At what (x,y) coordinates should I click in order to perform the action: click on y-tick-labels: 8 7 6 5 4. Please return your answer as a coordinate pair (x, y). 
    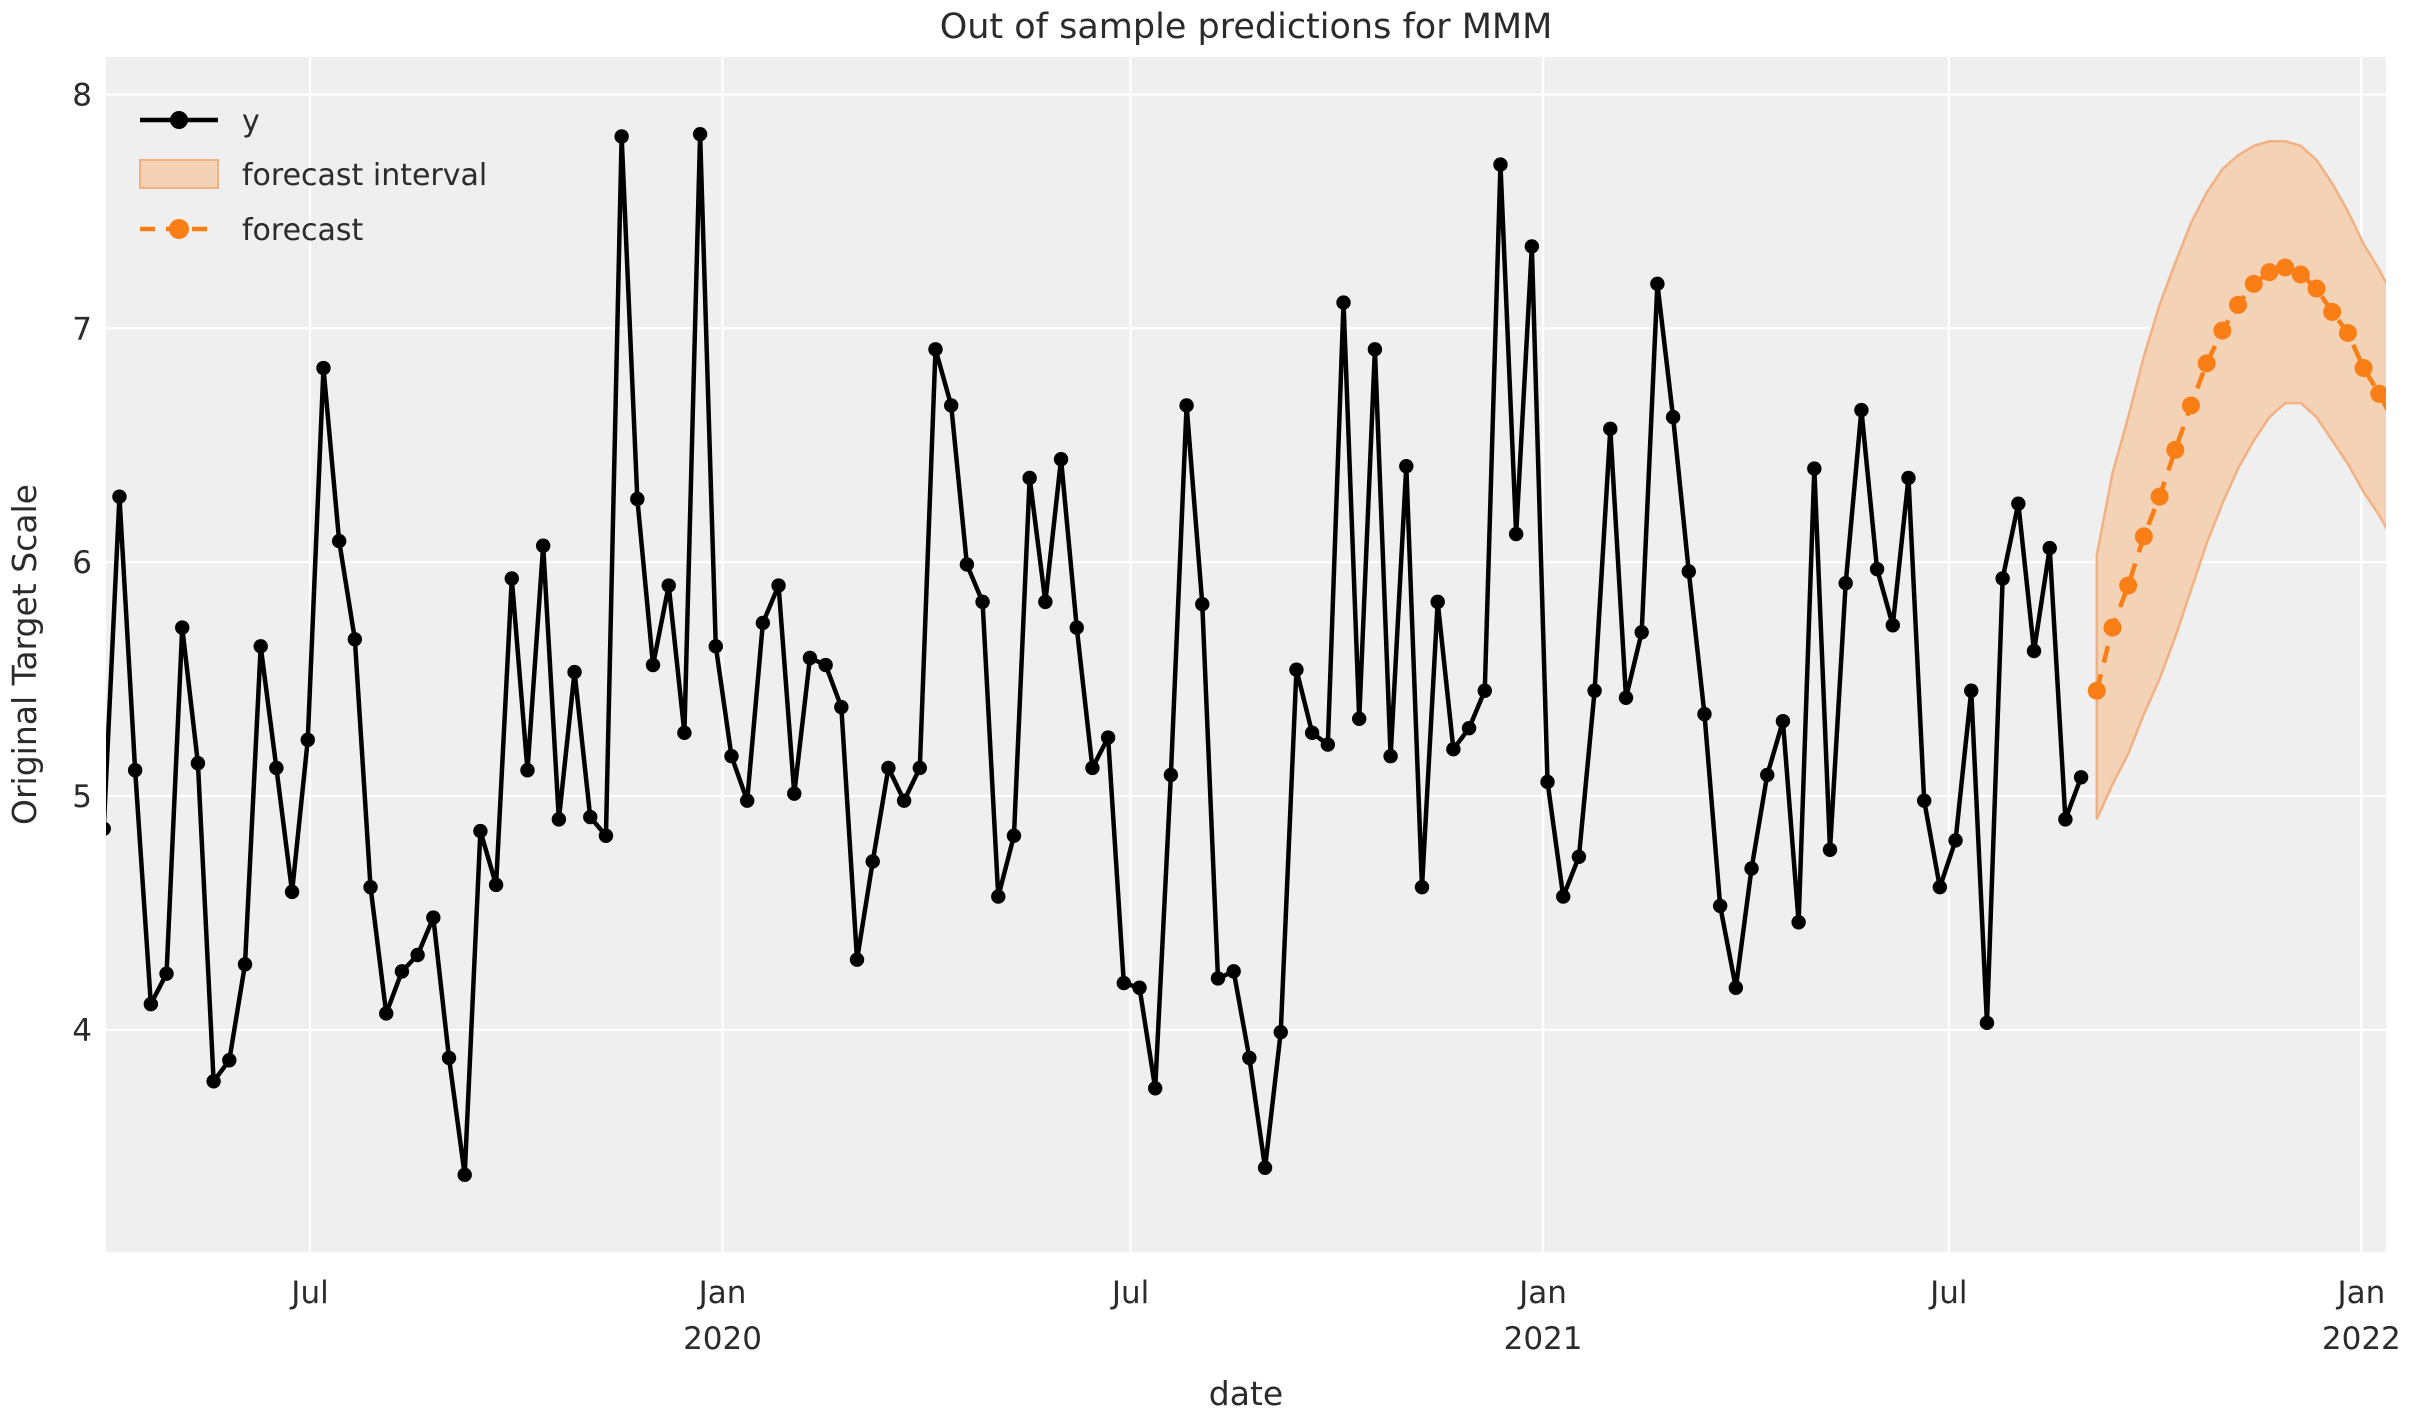
    Looking at the image, I should click on (82, 562).